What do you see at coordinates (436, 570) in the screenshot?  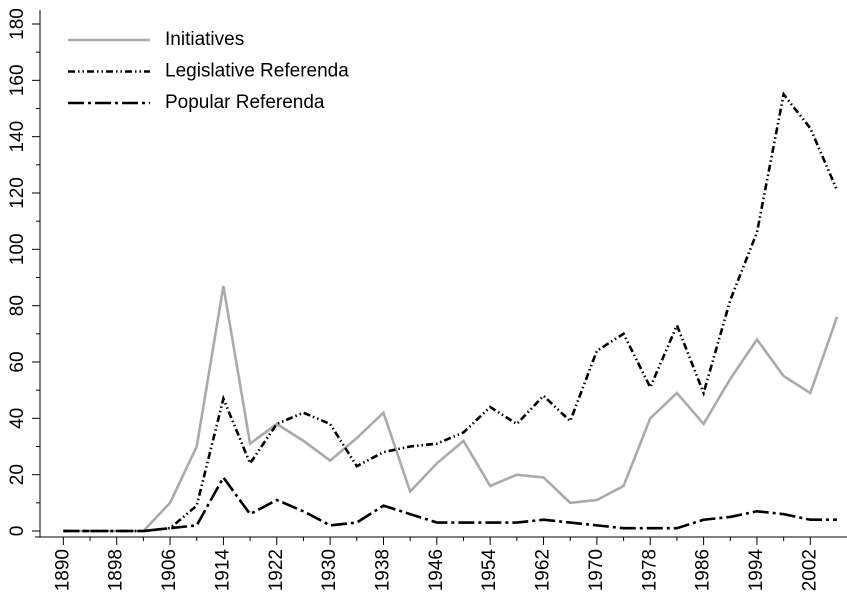 I see `x-tick-label: 1946` at bounding box center [436, 570].